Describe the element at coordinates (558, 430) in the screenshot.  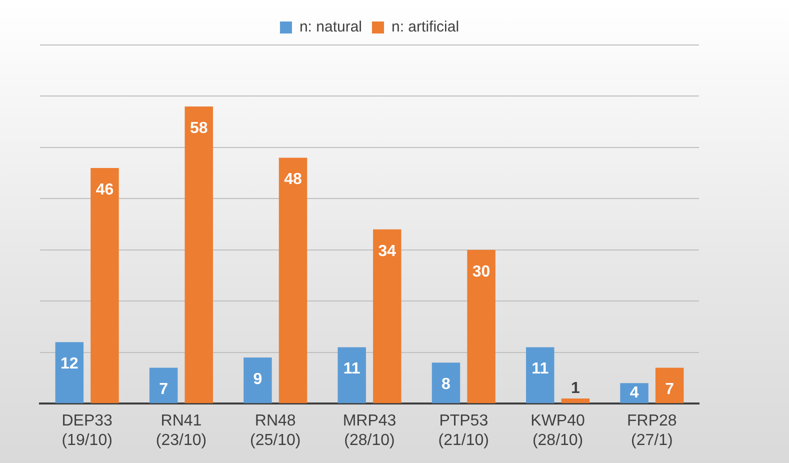
I see `x-tick-label: KWP40 (28/10)` at that location.